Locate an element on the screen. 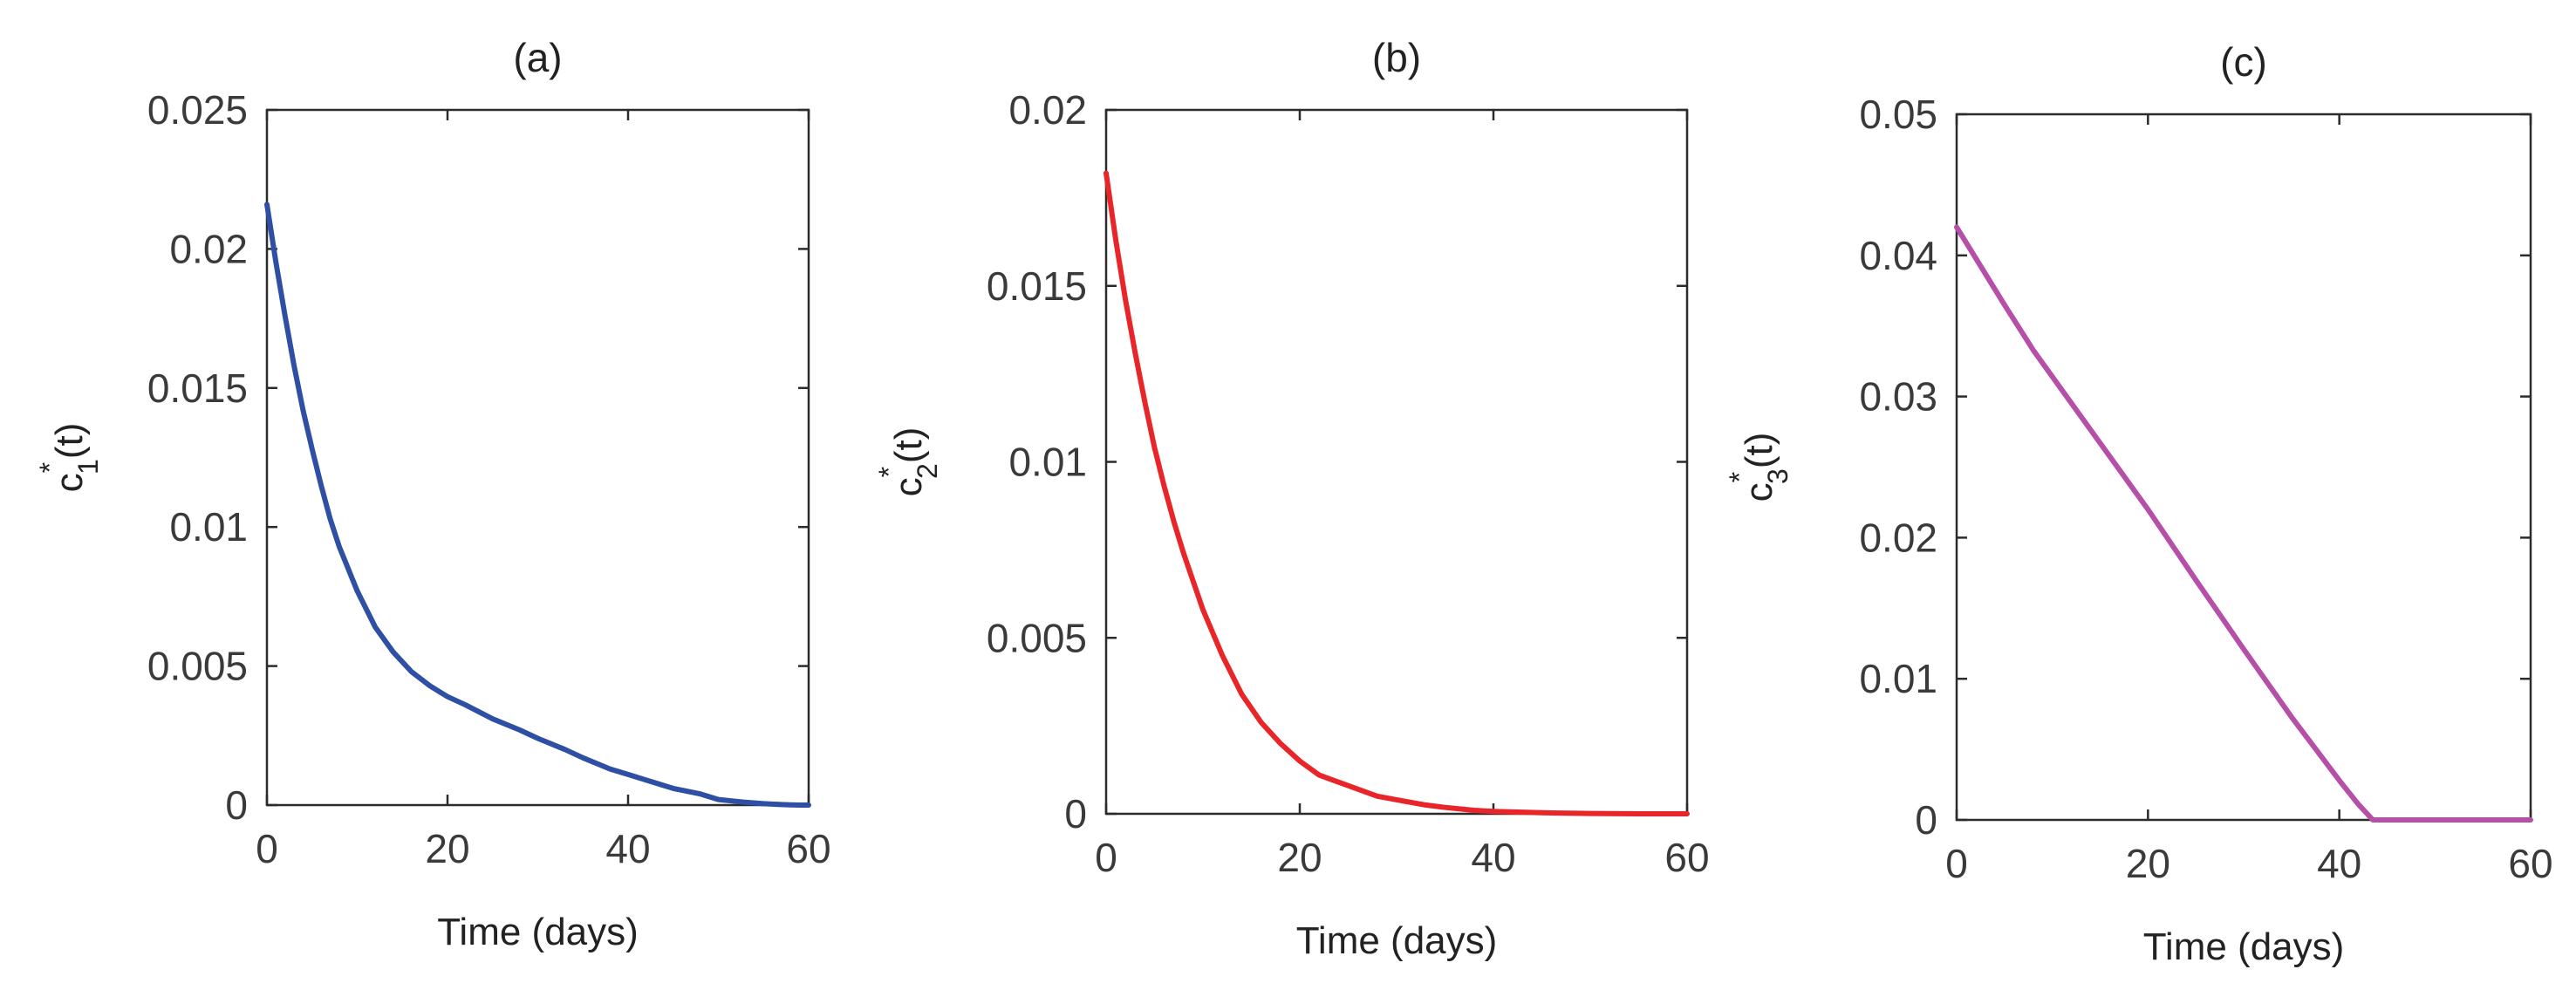 The width and height of the screenshot is (2576, 990). y-axis-label: c* 3(t) is located at coordinates (1759, 467).